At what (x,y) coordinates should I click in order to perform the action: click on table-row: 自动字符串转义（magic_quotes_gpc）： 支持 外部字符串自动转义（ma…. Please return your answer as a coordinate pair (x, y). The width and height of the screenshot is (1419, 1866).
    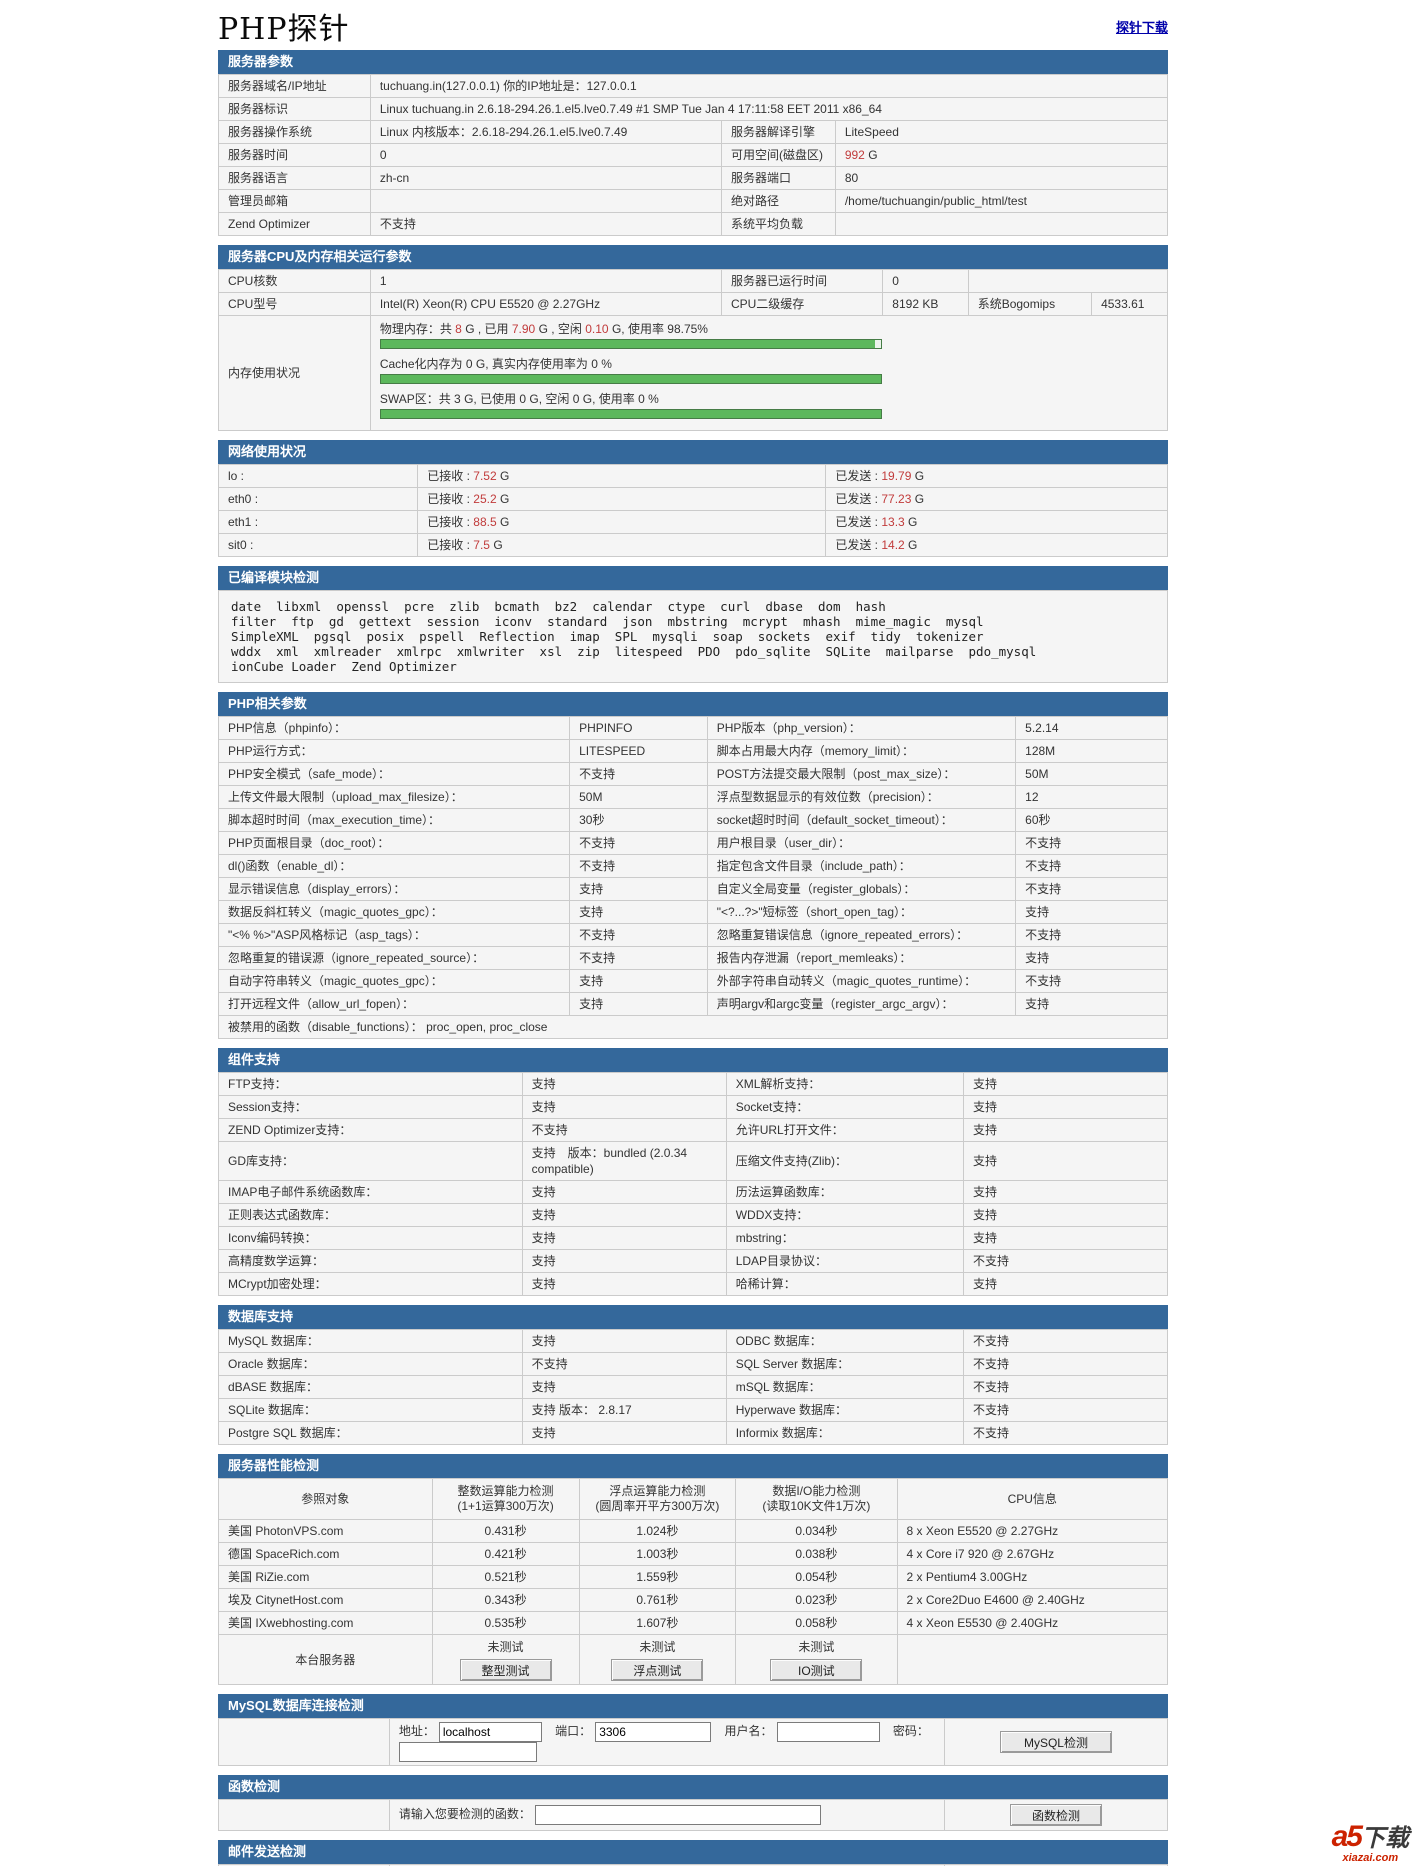
    Looking at the image, I should click on (692, 981).